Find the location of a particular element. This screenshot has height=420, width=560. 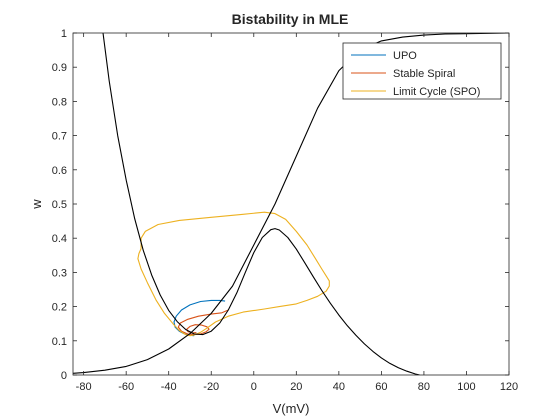

y-tick-label: 0.7 is located at coordinates (59, 137).